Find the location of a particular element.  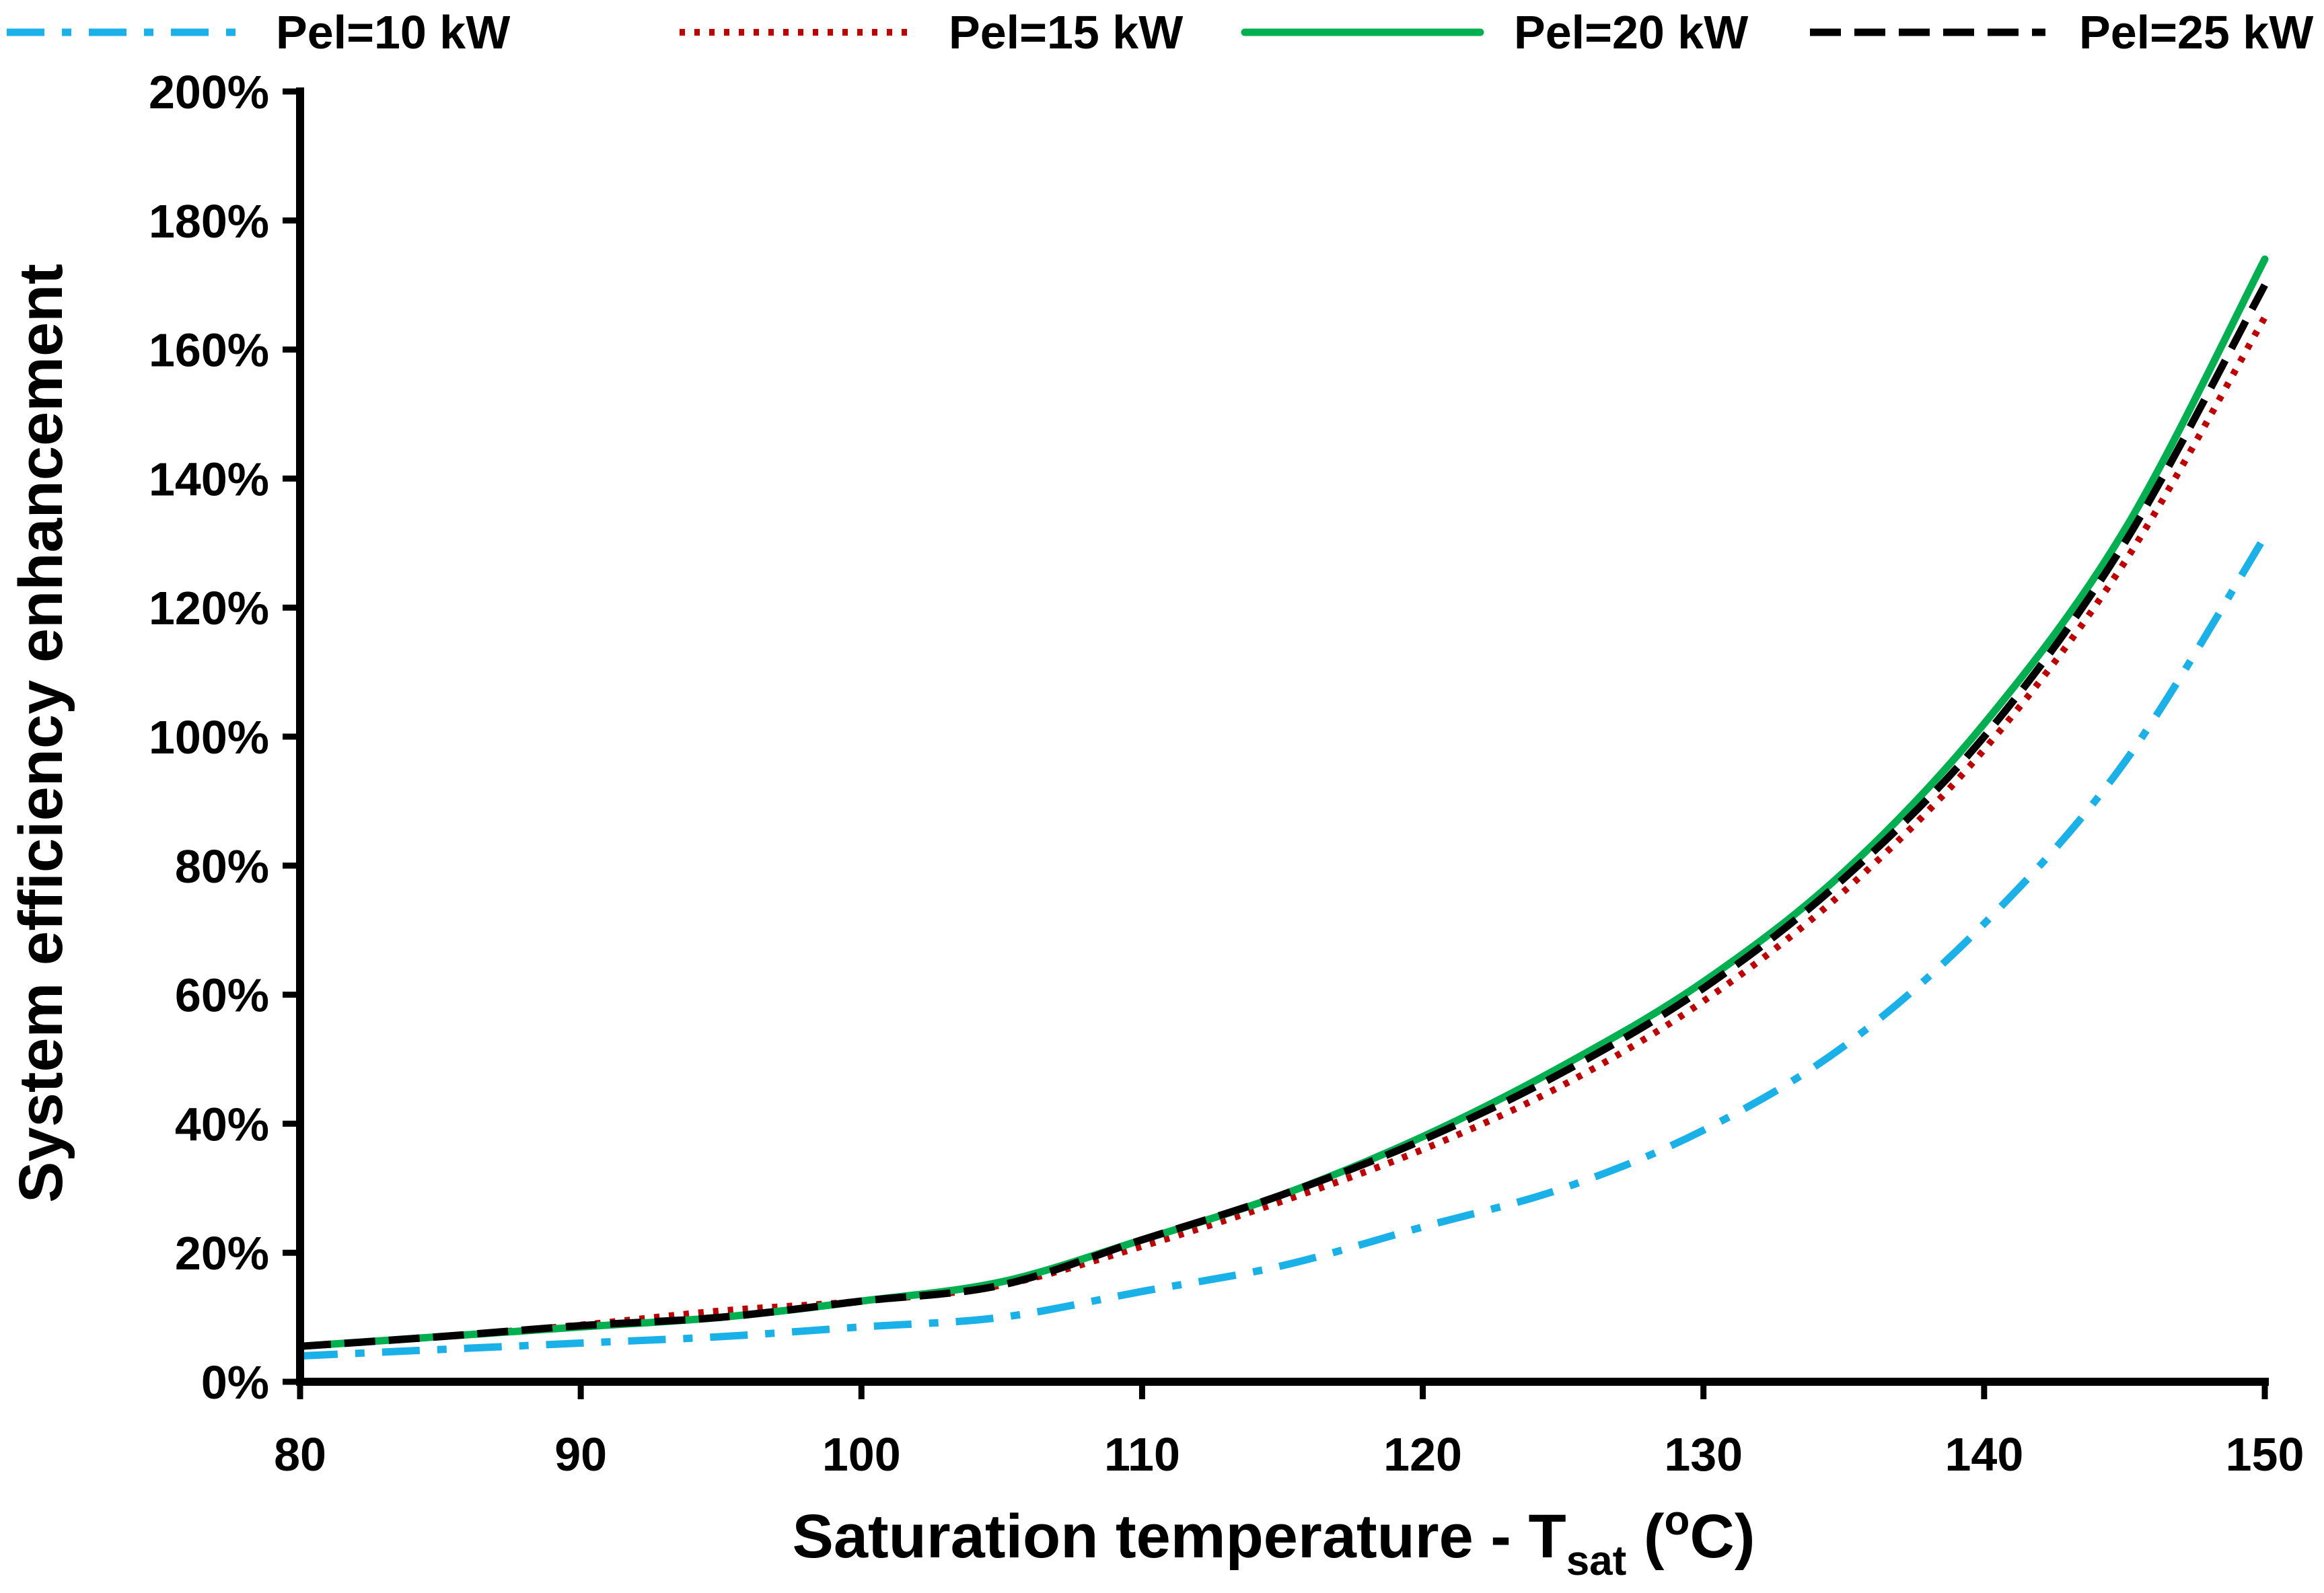

y-tick-label: 120% is located at coordinates (209, 608).